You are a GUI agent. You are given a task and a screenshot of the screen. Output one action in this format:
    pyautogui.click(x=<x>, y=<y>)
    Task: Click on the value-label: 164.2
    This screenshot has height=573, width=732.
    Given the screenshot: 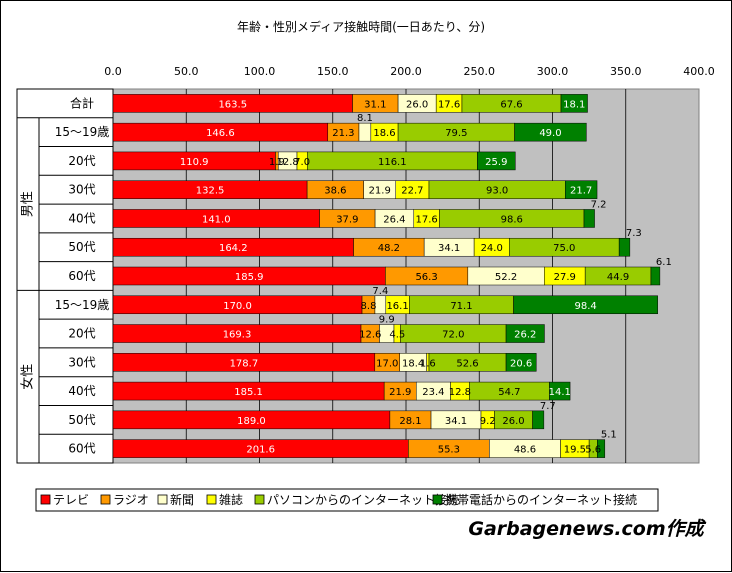 What is the action you would take?
    pyautogui.click(x=233, y=248)
    